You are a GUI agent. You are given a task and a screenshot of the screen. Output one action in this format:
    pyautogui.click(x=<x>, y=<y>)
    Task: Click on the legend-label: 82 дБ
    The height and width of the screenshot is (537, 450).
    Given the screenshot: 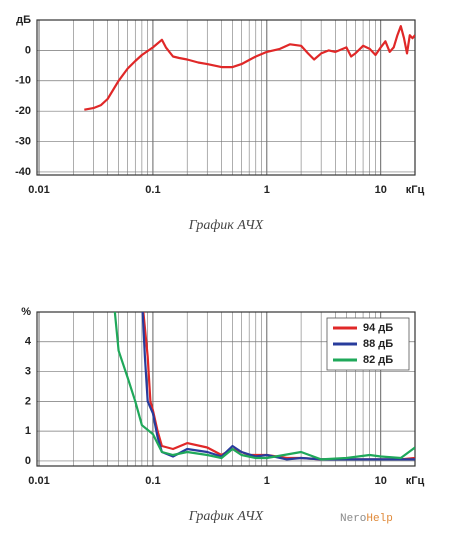 What is the action you would take?
    pyautogui.click(x=378, y=360)
    